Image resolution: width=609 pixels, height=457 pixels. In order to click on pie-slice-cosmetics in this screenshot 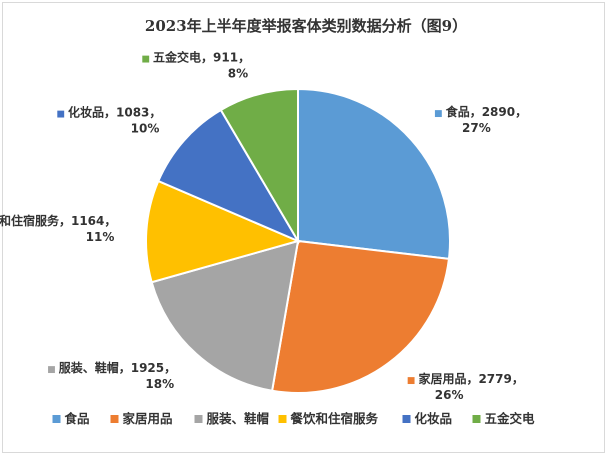, I will do `click(229, 176)`.